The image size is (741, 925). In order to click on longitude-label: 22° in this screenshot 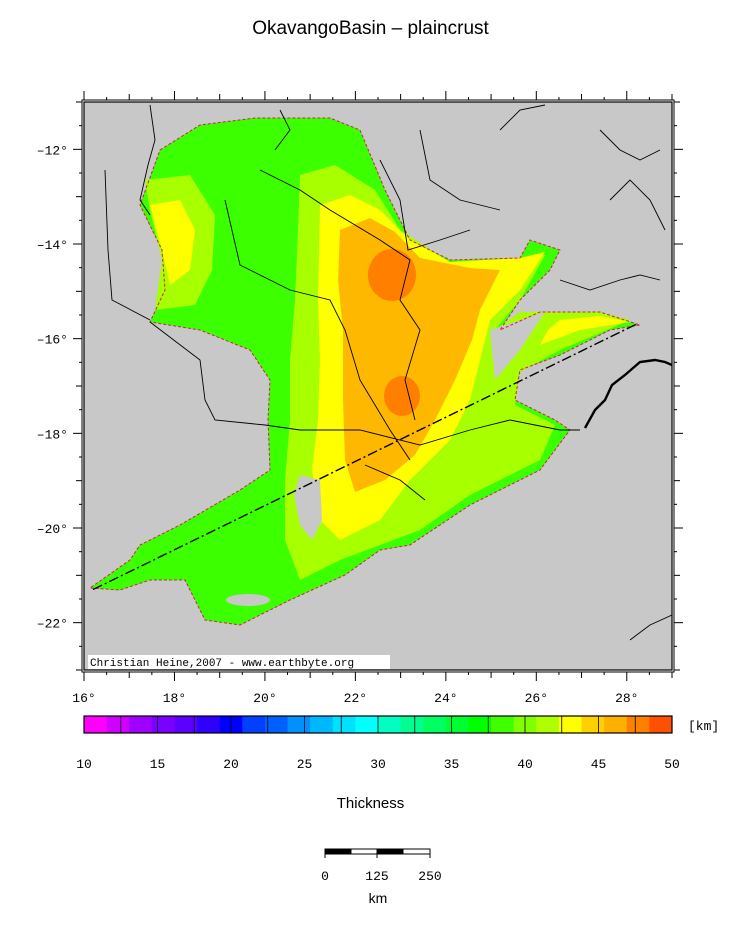, I will do `click(355, 698)`.